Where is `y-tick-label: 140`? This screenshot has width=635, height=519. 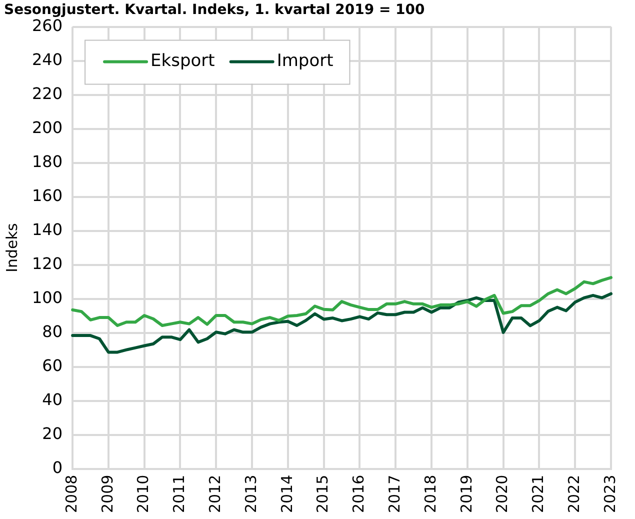
y-tick-label: 140 is located at coordinates (47, 229).